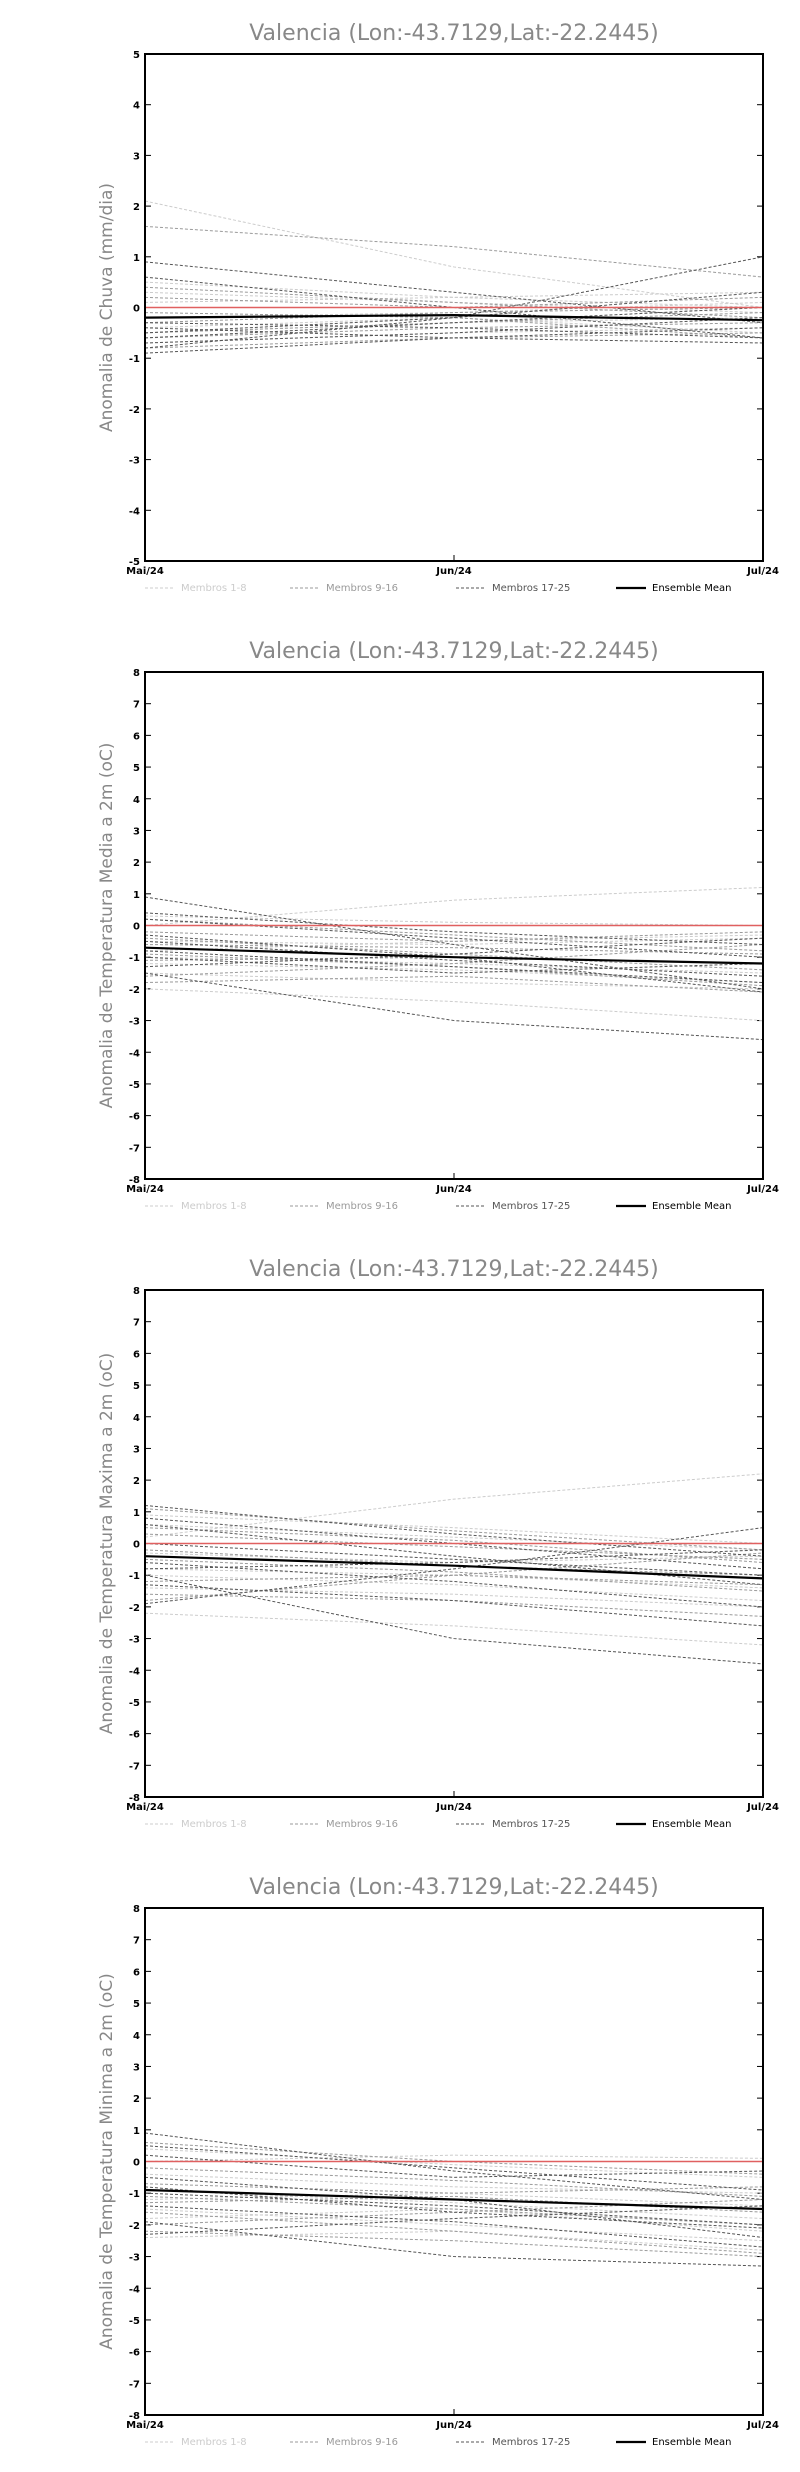 The width and height of the screenshot is (800, 2472). Describe the element at coordinates (134, 1766) in the screenshot. I see `y-tick-label: -7` at that location.